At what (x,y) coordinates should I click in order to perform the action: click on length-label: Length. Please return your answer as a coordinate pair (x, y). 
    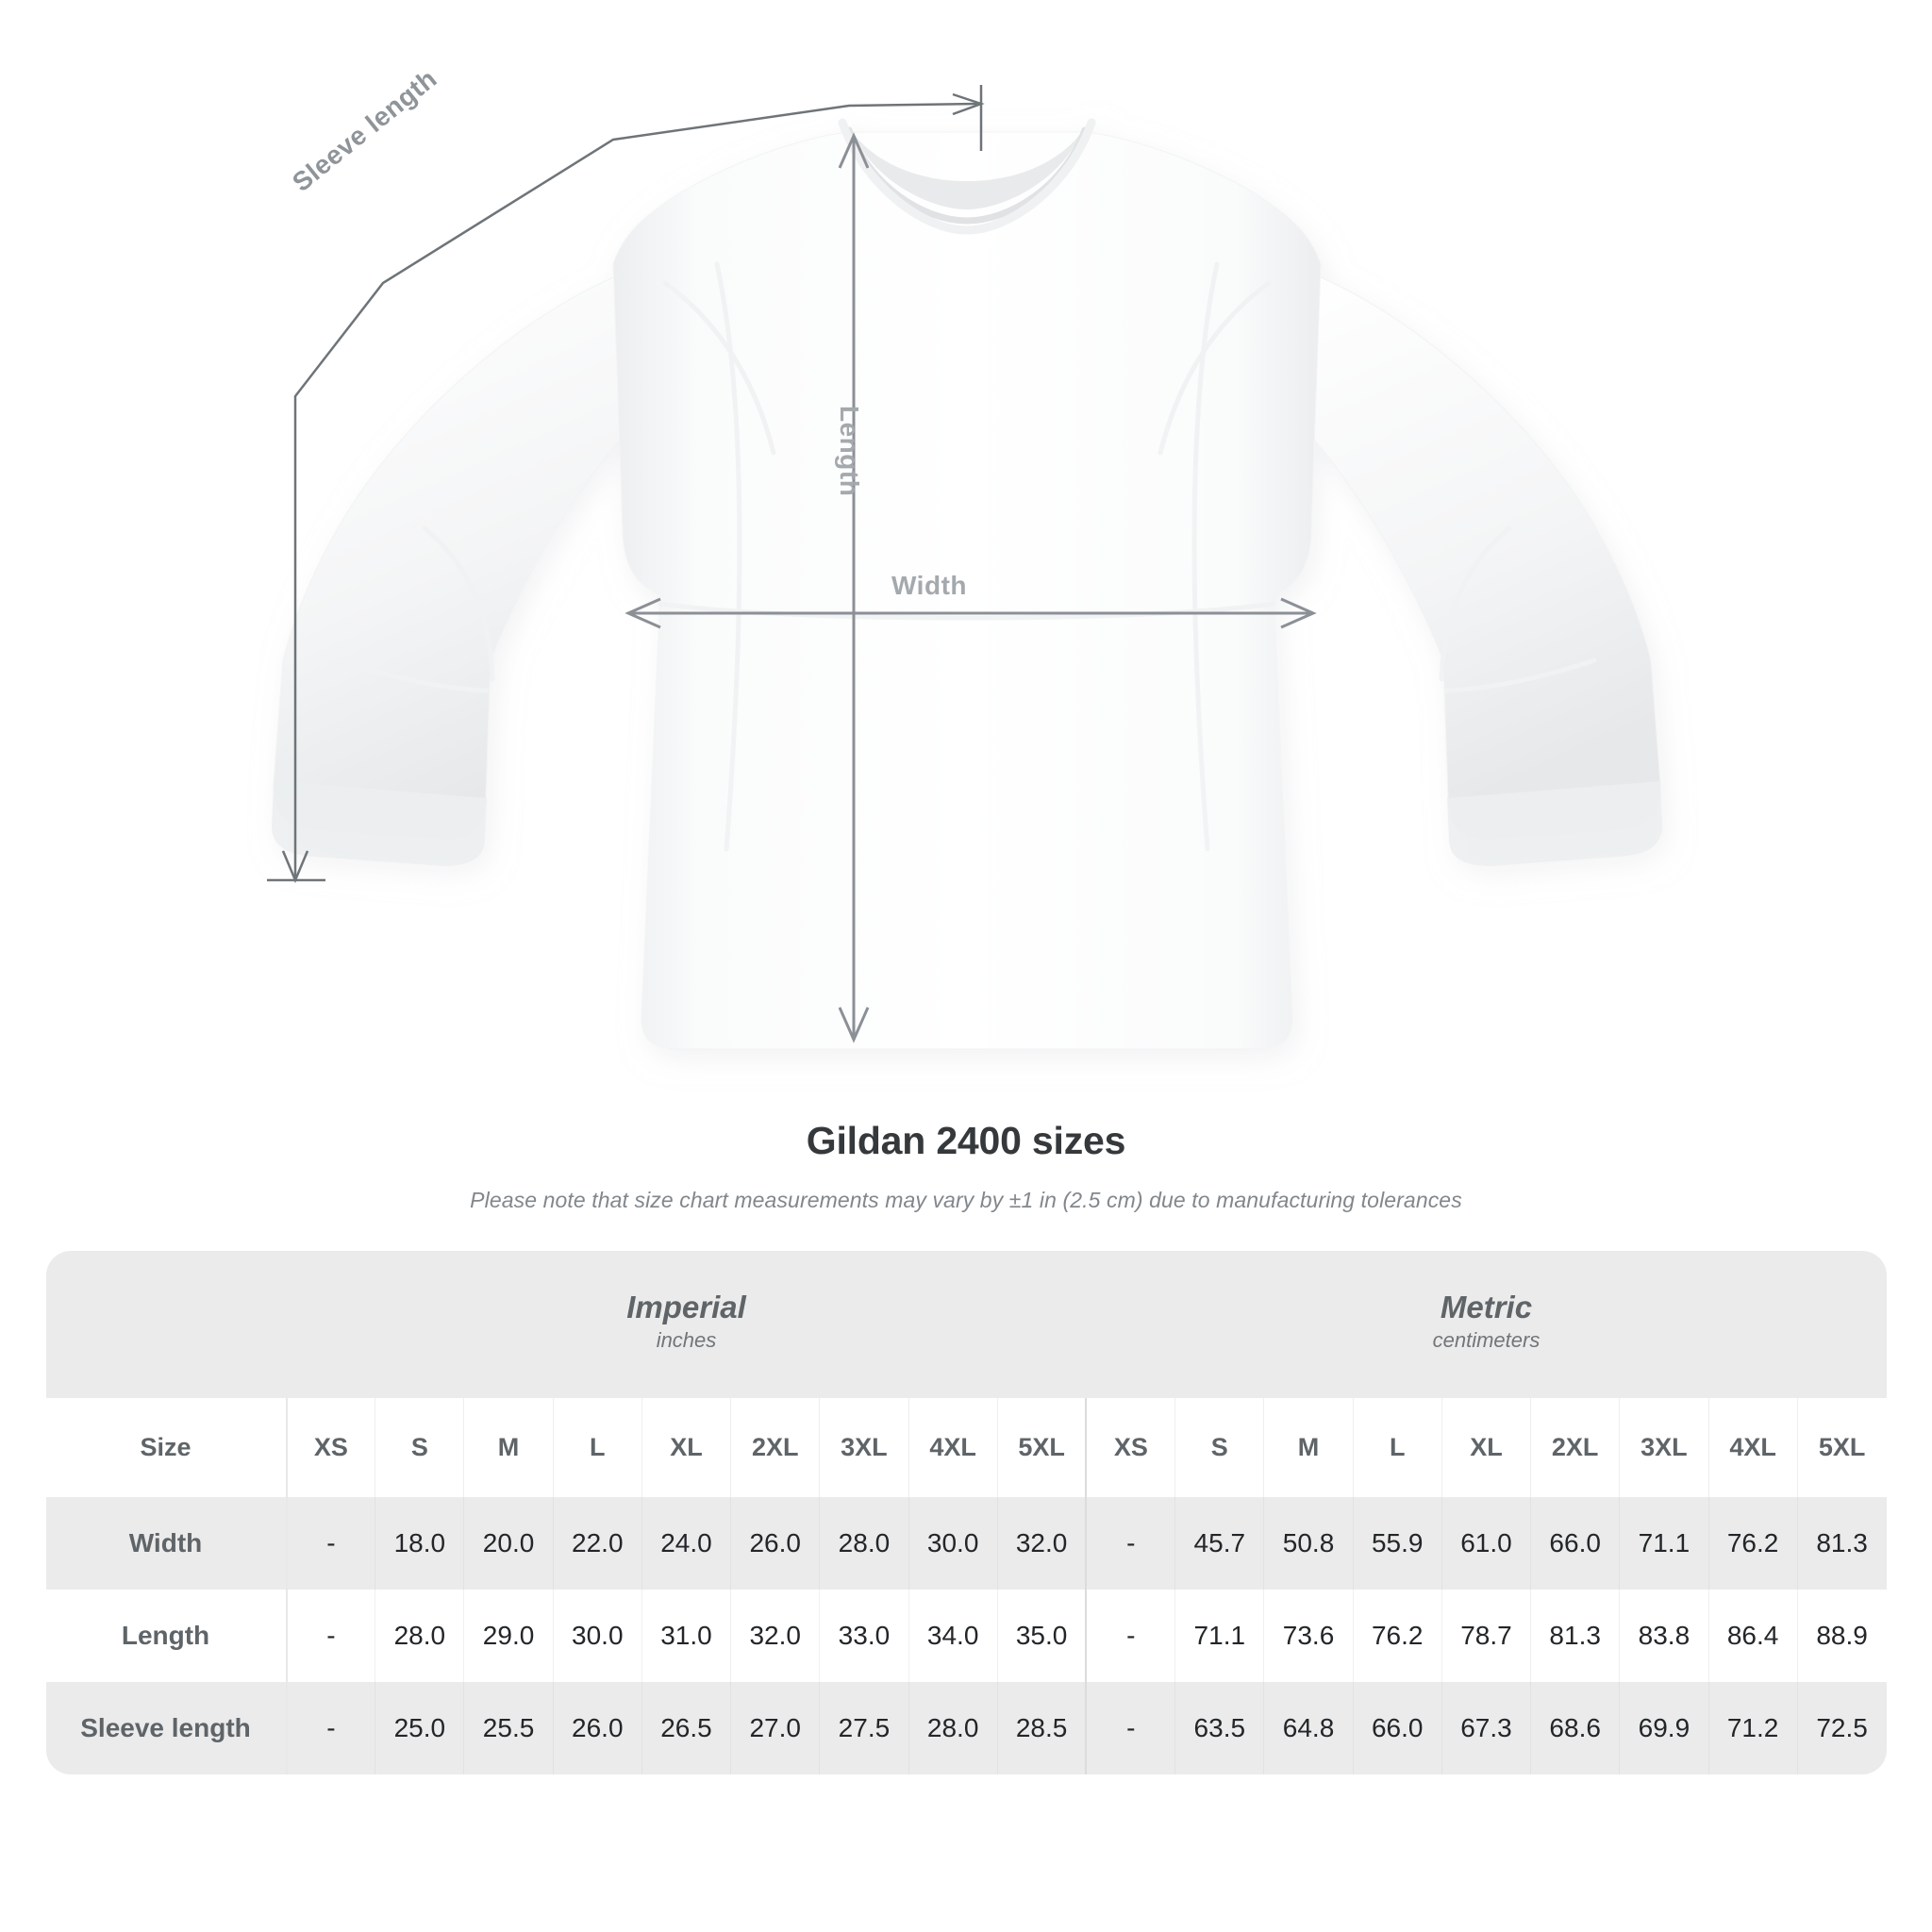
    Looking at the image, I should click on (850, 451).